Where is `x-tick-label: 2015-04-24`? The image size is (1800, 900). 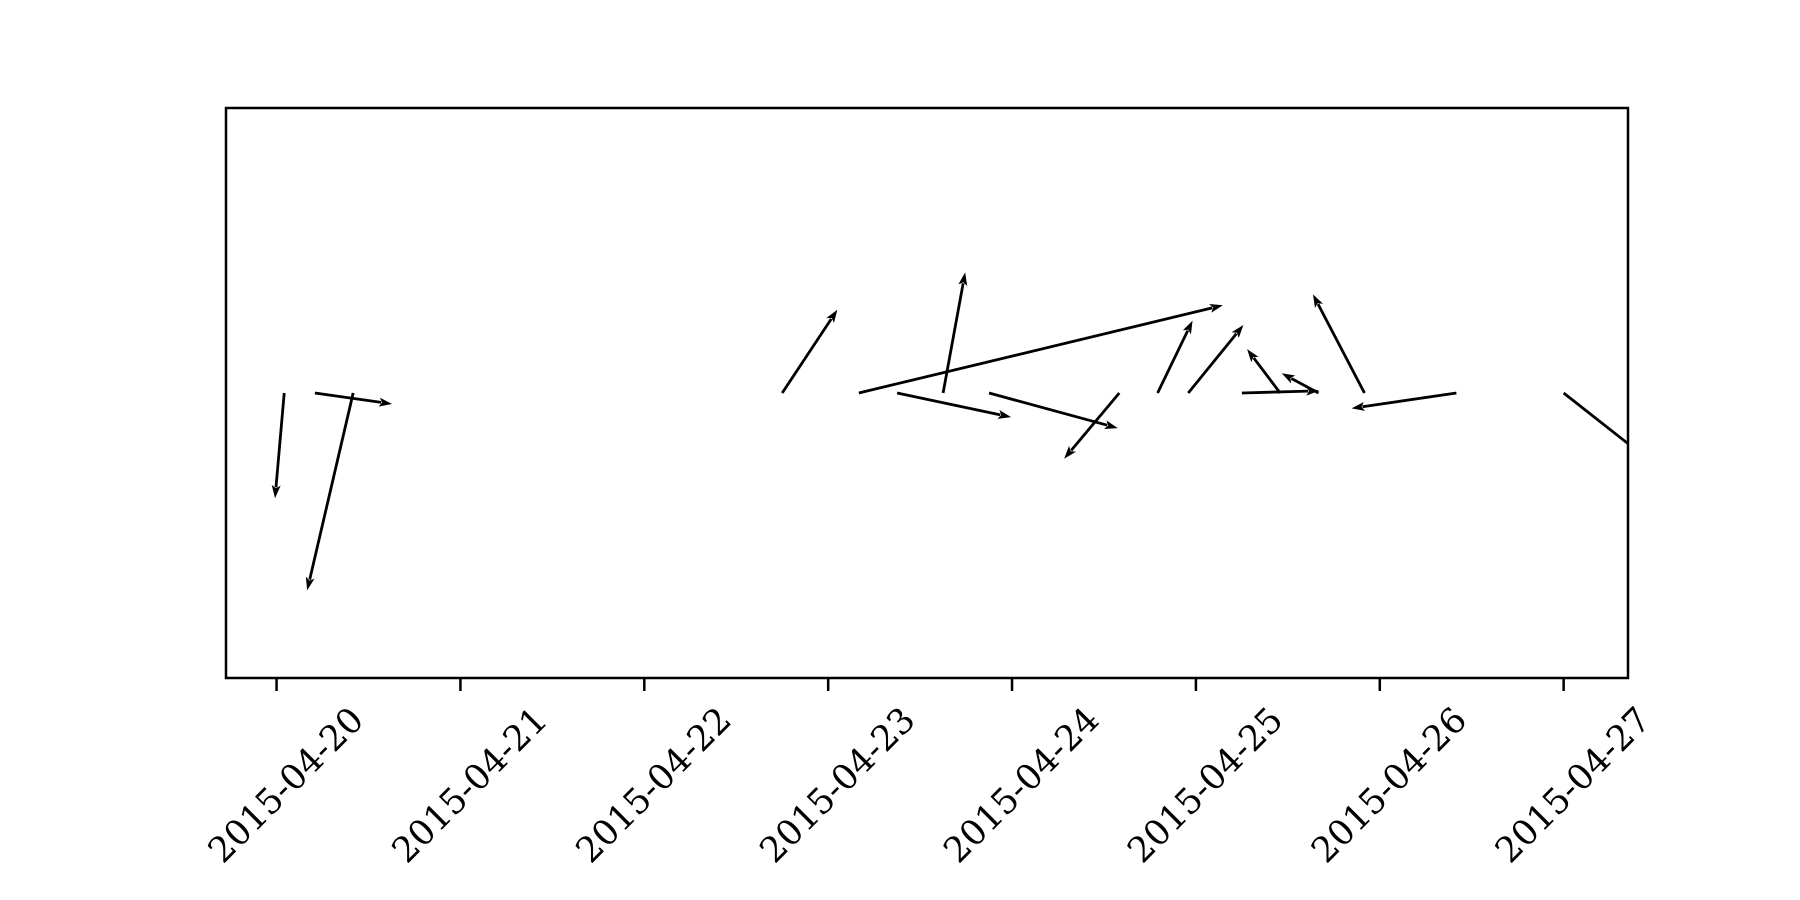 x-tick-label: 2015-04-24 is located at coordinates (1021, 785).